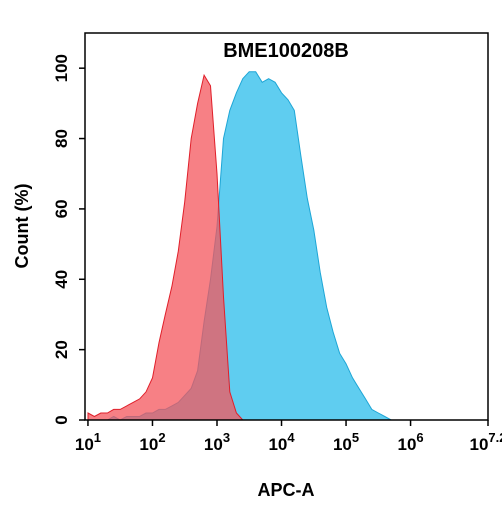  What do you see at coordinates (22, 226) in the screenshot?
I see `y-axis-label: Count (%)` at bounding box center [22, 226].